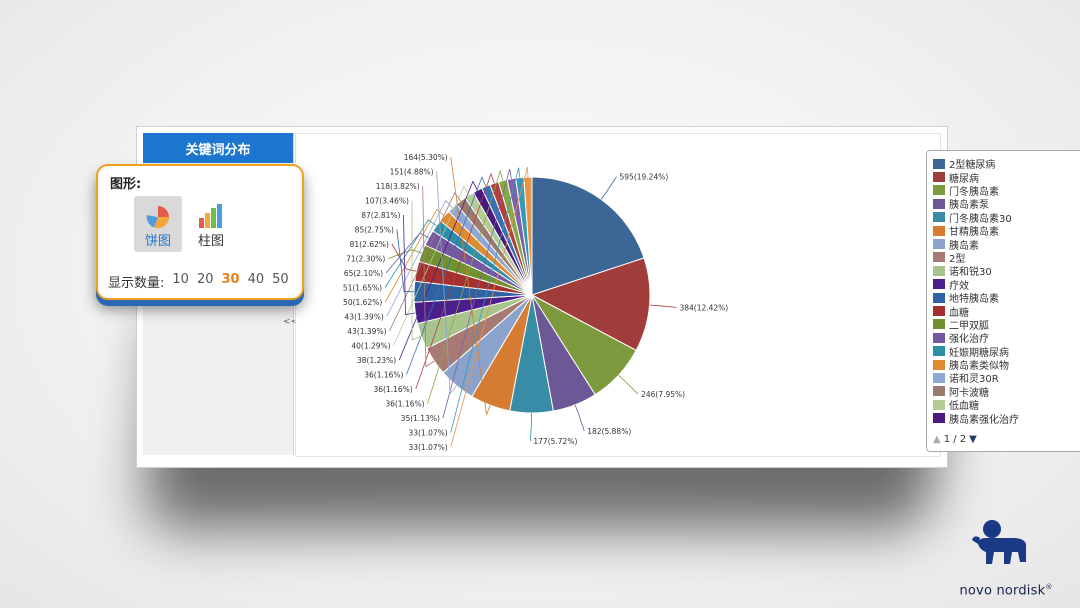 This screenshot has width=1080, height=608. Describe the element at coordinates (973, 439) in the screenshot. I see `page-down-icon: ▼` at that location.